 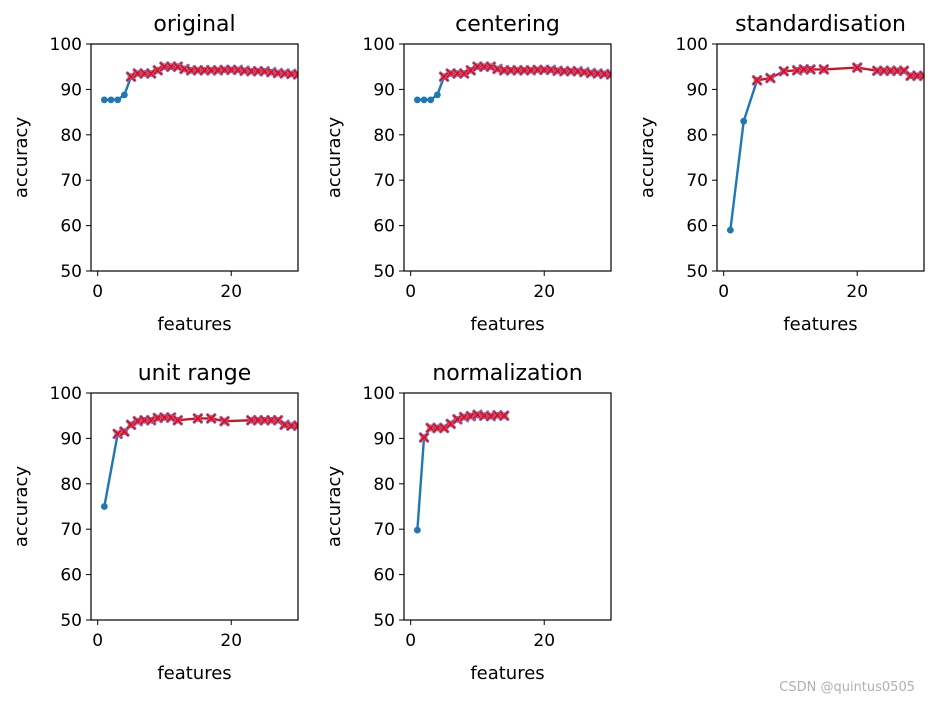 What do you see at coordinates (847, 687) in the screenshot?
I see `watermark: CSDN @quintus0505` at bounding box center [847, 687].